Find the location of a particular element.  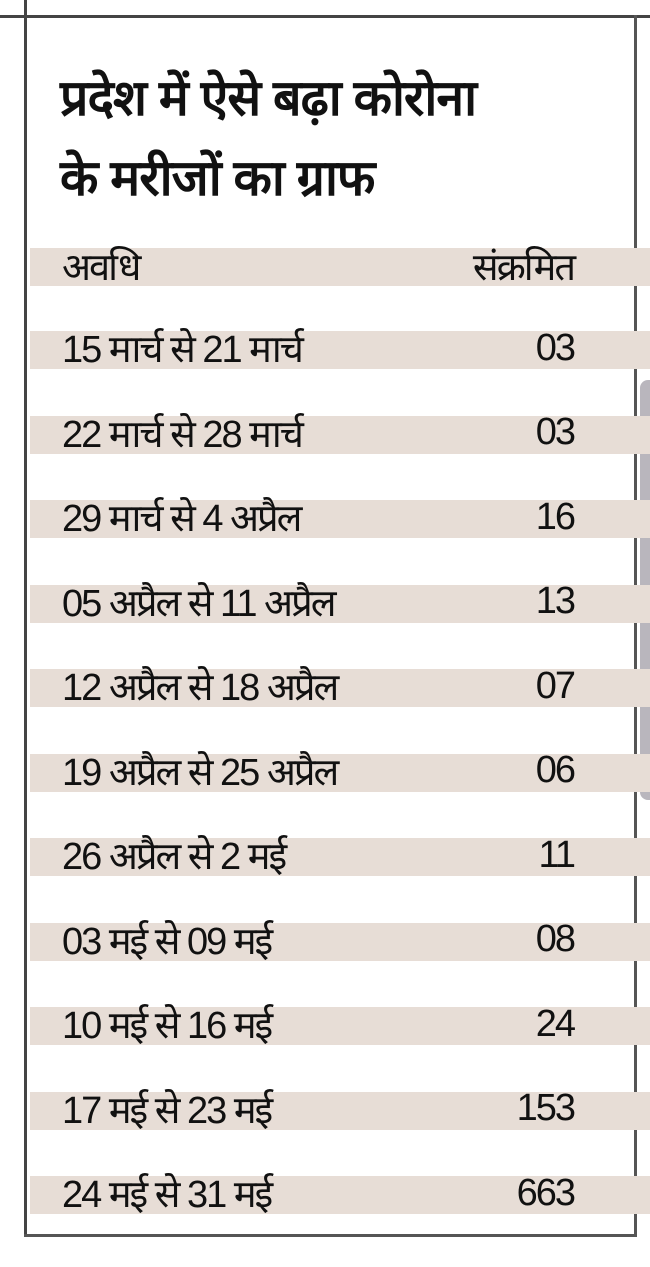

infected-cell: 24 is located at coordinates (555, 1023).